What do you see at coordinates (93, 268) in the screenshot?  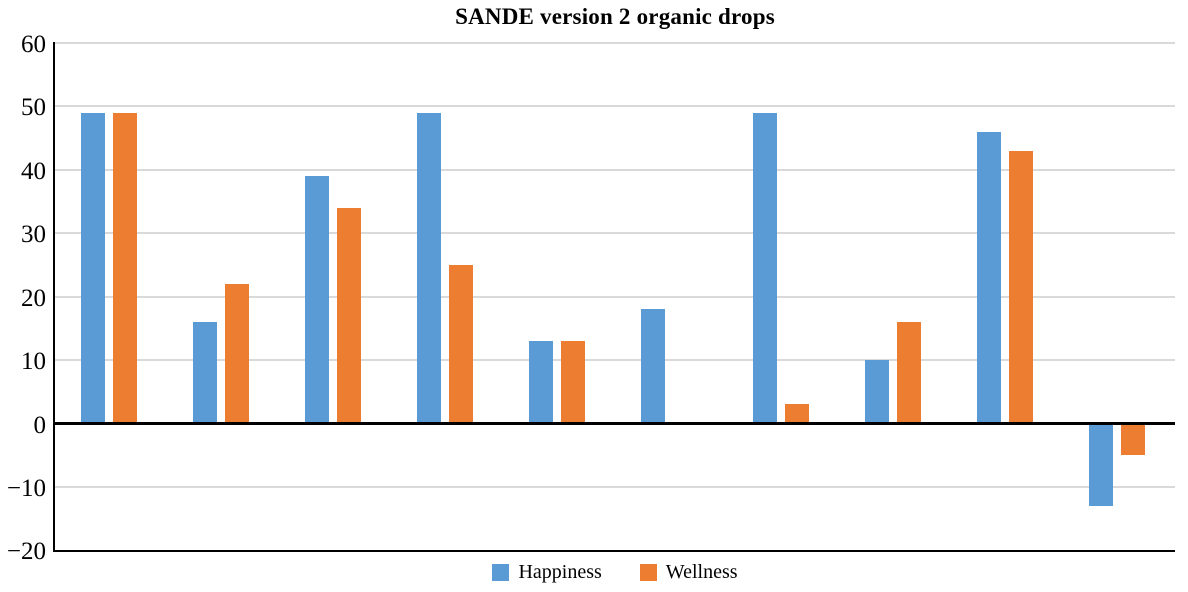 I see `bar-happiness-group1` at bounding box center [93, 268].